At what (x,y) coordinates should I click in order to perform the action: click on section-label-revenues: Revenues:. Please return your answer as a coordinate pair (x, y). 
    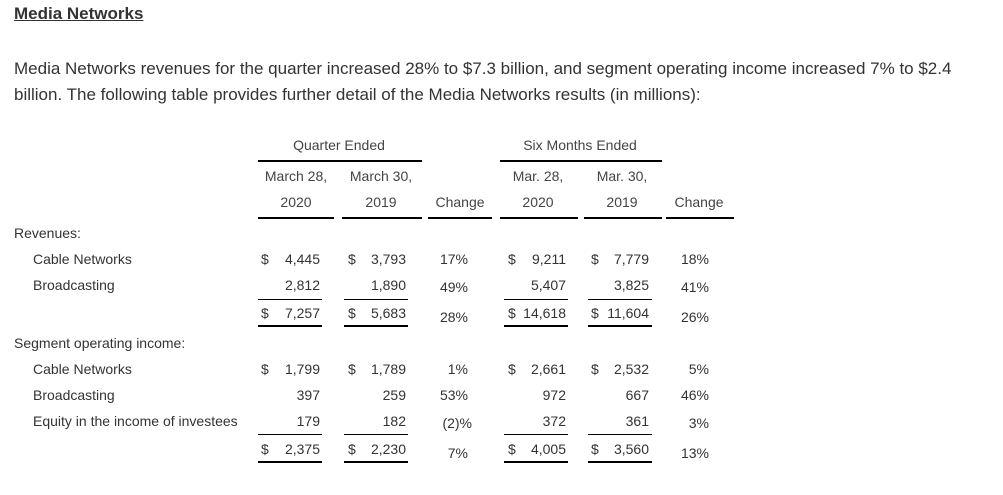
    Looking at the image, I should click on (47, 233).